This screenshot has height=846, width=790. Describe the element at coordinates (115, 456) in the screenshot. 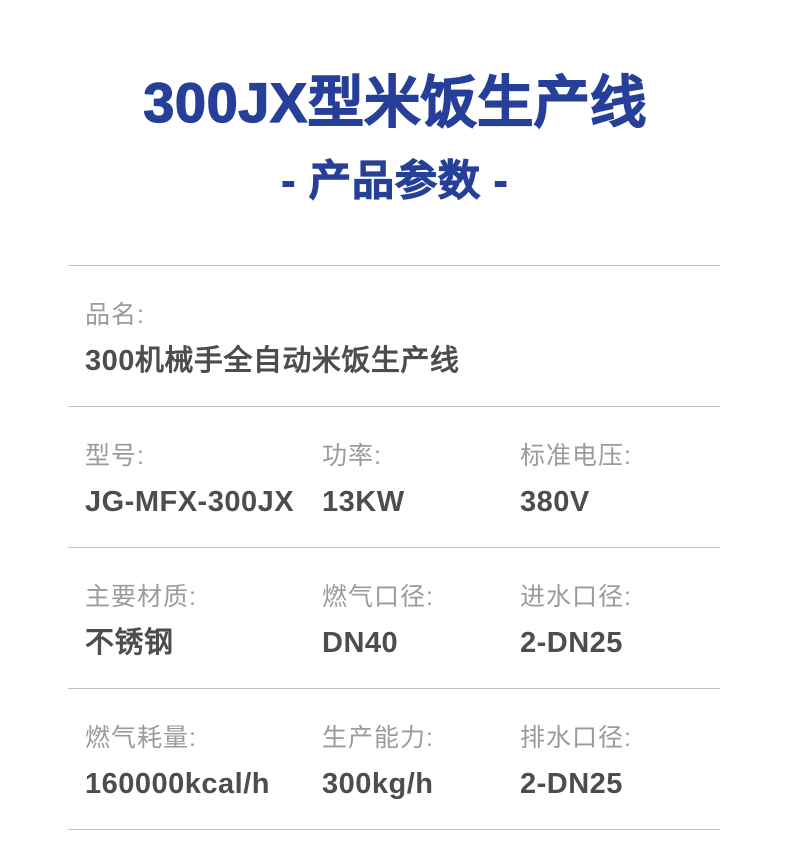

I see `spec-label-model: 型号:` at that location.